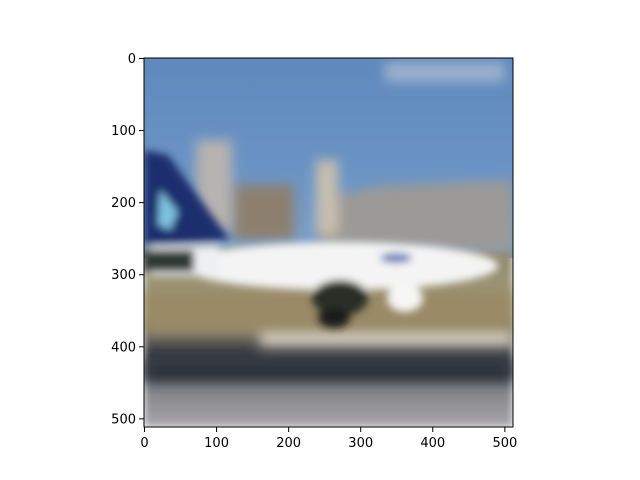 Image resolution: width=640 pixels, height=480 pixels. Describe the element at coordinates (264, 212) in the screenshot. I see `building-mid` at that location.